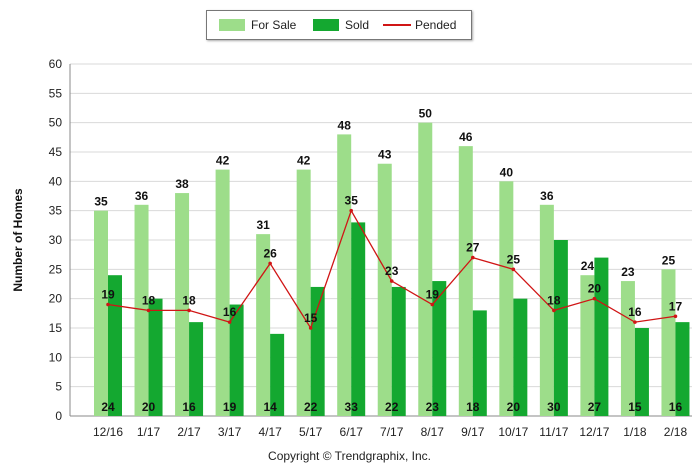  I want to click on label-pended: 23, so click(392, 271).